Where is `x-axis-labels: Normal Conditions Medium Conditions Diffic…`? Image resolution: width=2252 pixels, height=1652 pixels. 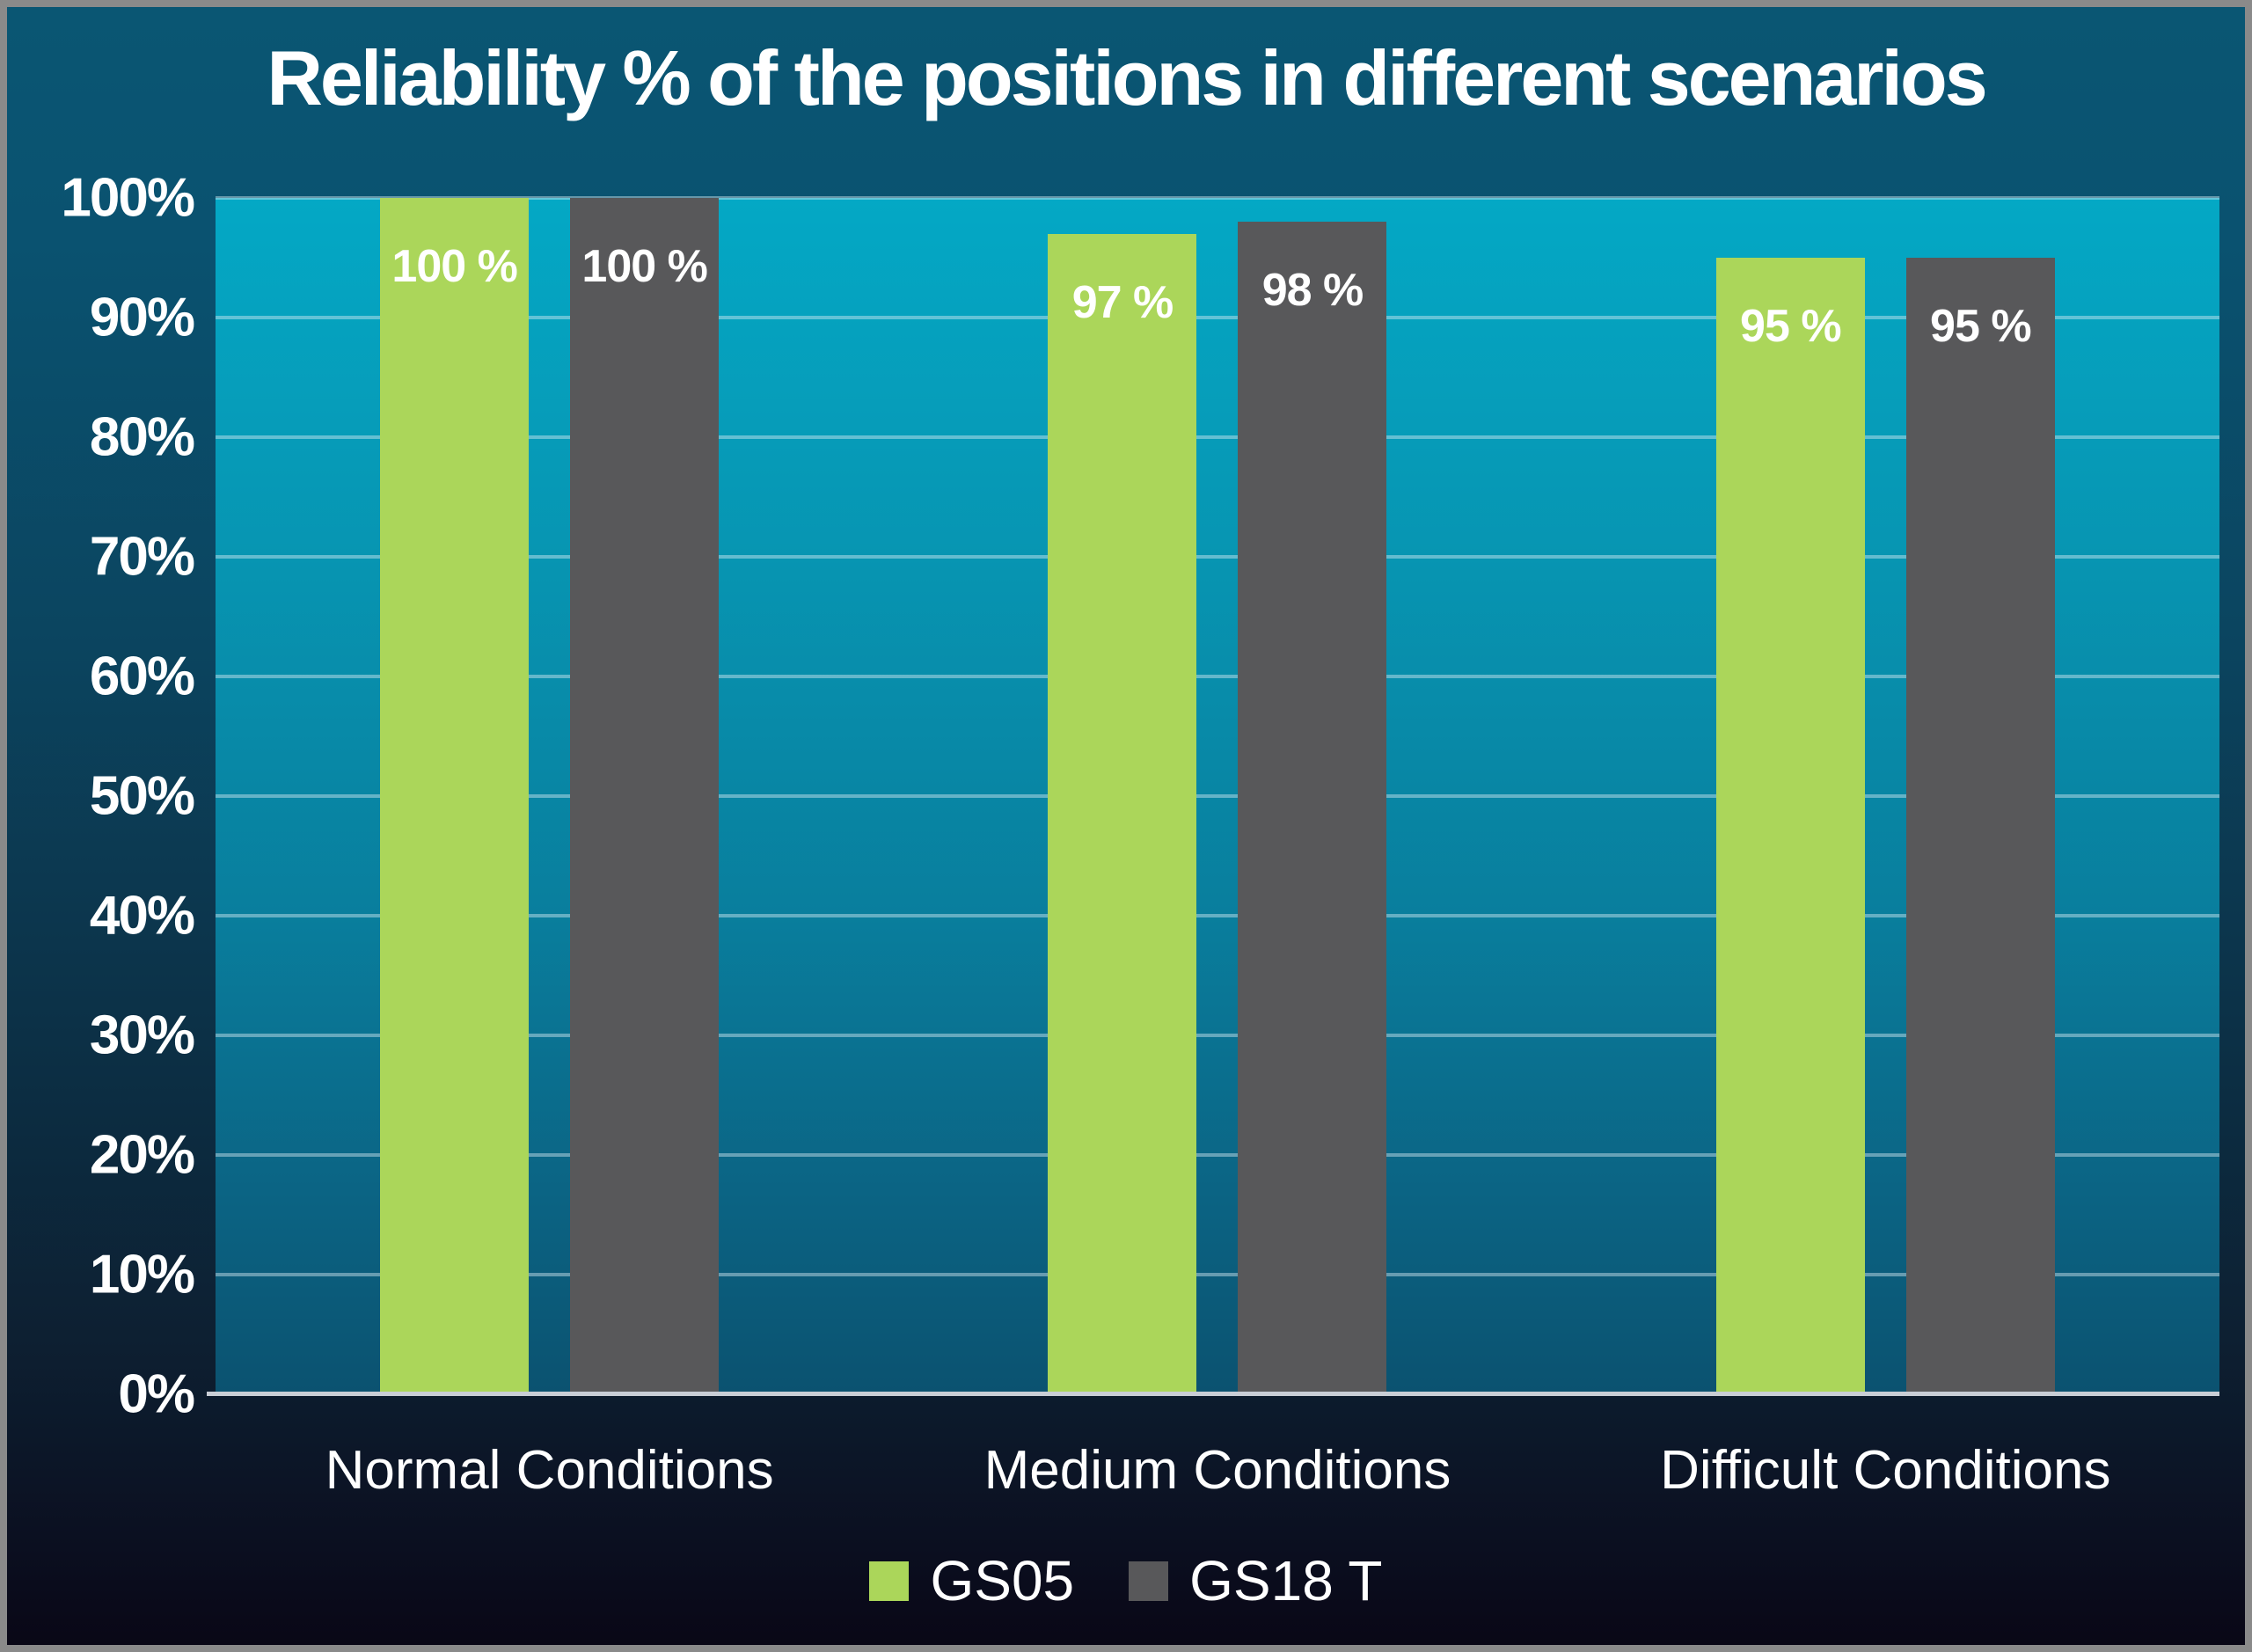
x-axis-labels: Normal Conditions Medium Conditions Diffic… is located at coordinates (1217, 1470).